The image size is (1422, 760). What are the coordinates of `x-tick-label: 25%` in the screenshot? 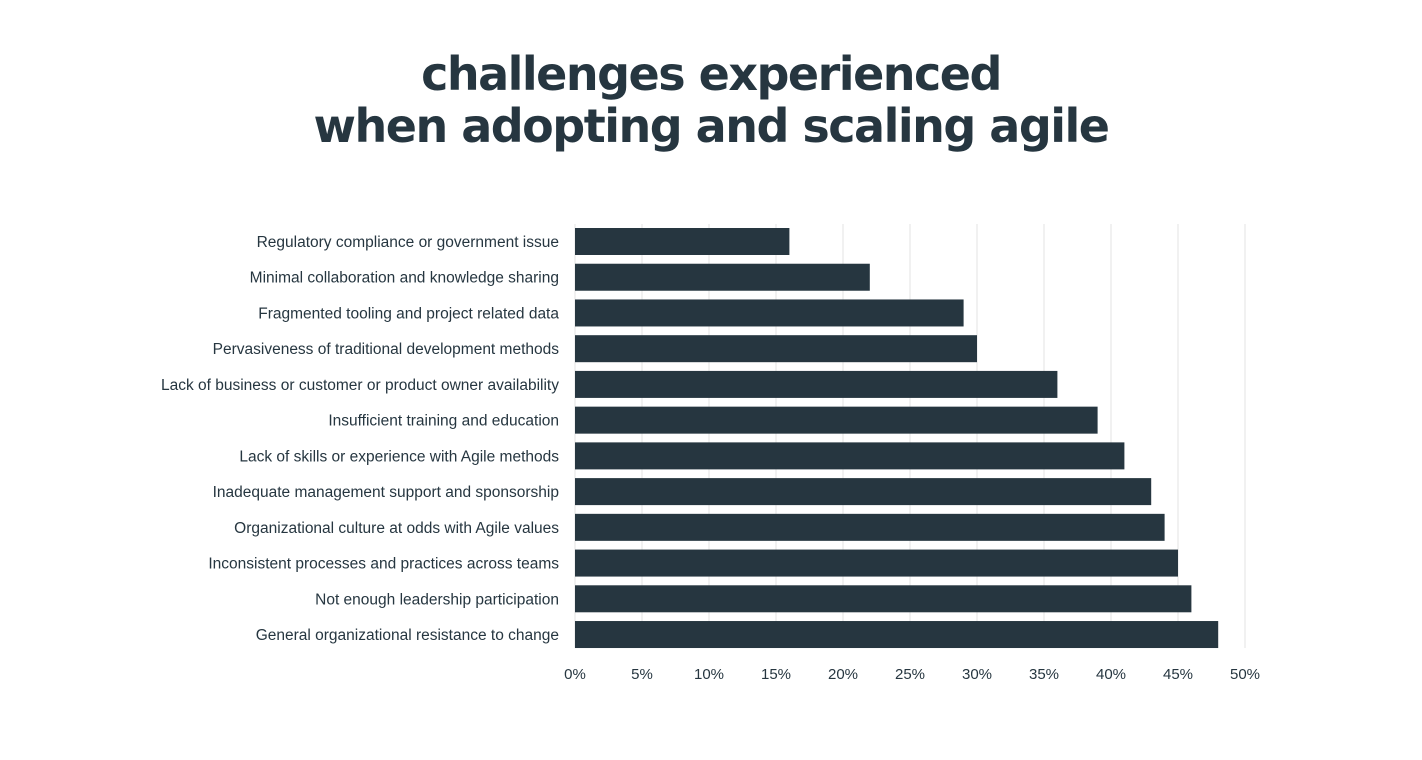 It's located at (910, 674).